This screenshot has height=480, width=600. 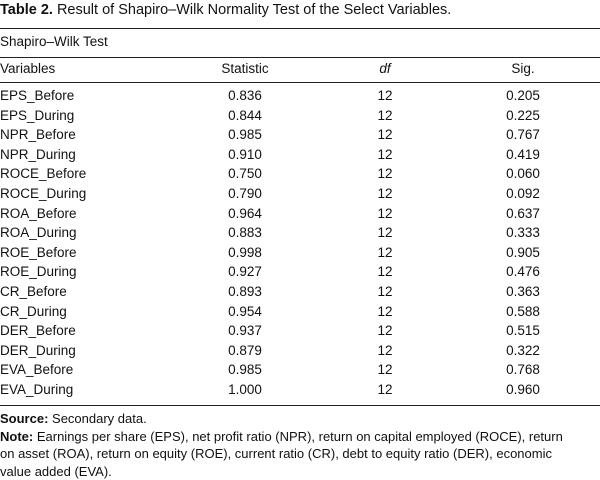 I want to click on table-row: NPR_During 0.910 12 0.419, so click(x=300, y=155).